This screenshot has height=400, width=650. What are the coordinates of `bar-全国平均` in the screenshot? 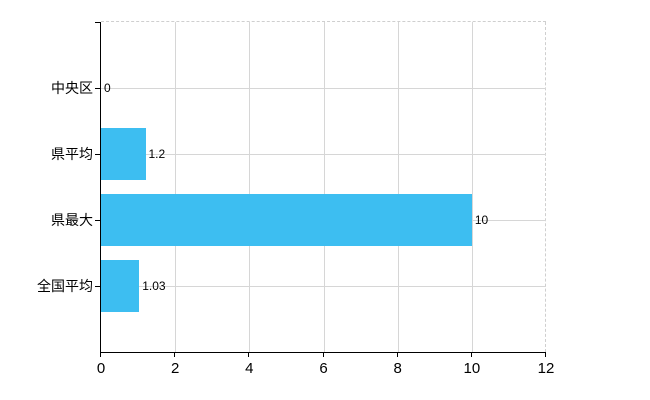 It's located at (120, 286).